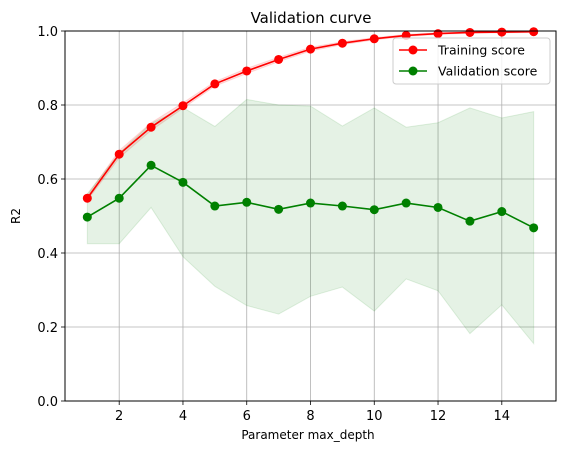 Image resolution: width=565 pixels, height=452 pixels. I want to click on y-tick-label: 0.8, so click(47, 106).